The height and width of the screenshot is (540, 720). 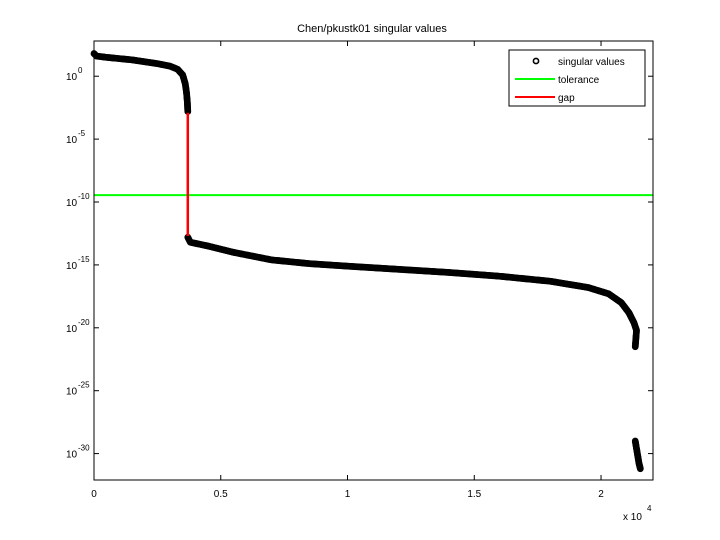 What do you see at coordinates (84, 448) in the screenshot?
I see `y-tick-label-exponent: -30` at bounding box center [84, 448].